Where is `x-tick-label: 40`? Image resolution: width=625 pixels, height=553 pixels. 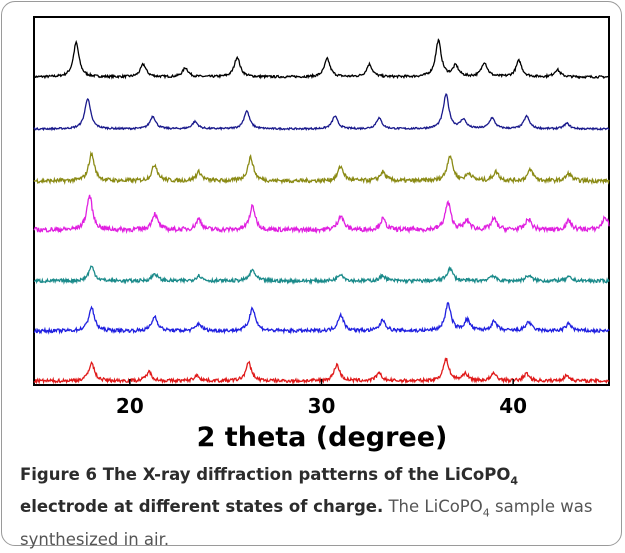
x-tick-label: 40 is located at coordinates (513, 406).